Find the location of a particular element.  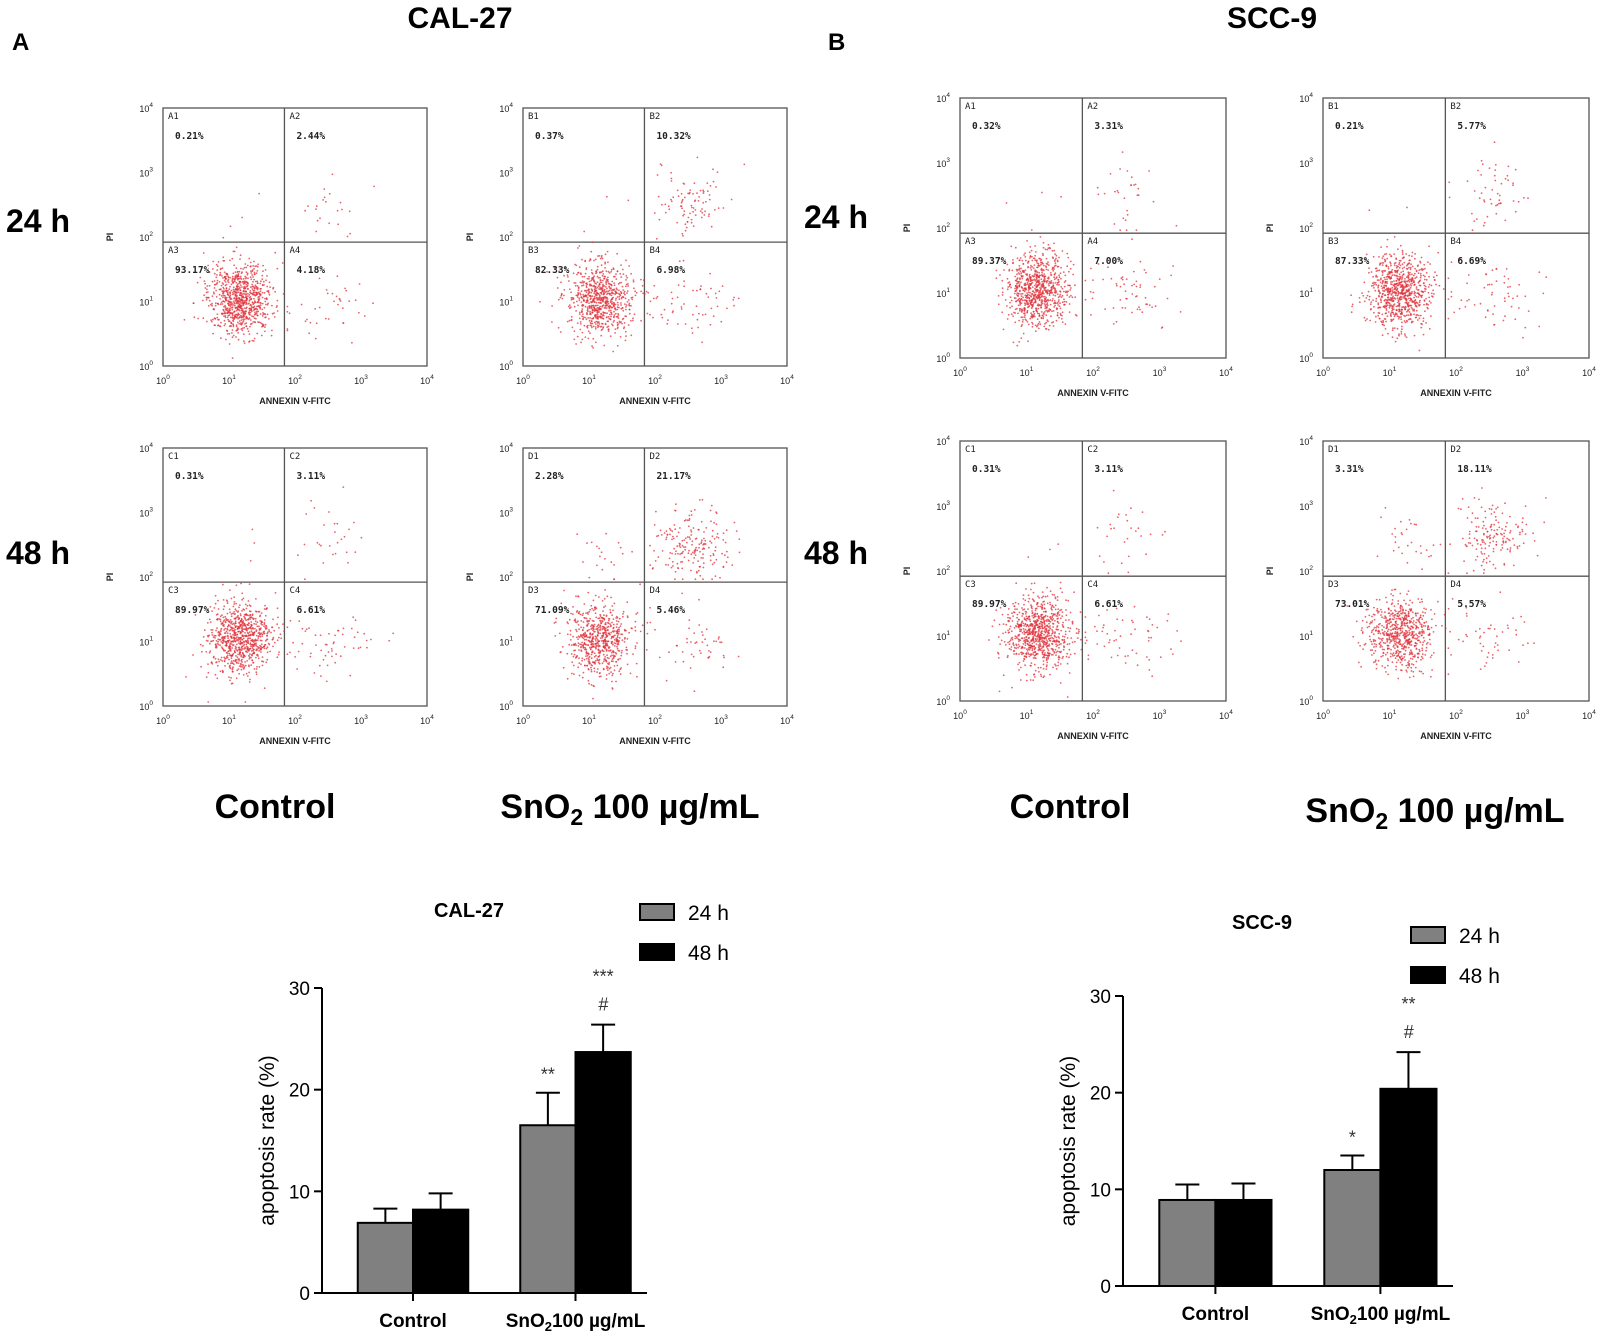

panel-letter-a: A is located at coordinates (20, 42).